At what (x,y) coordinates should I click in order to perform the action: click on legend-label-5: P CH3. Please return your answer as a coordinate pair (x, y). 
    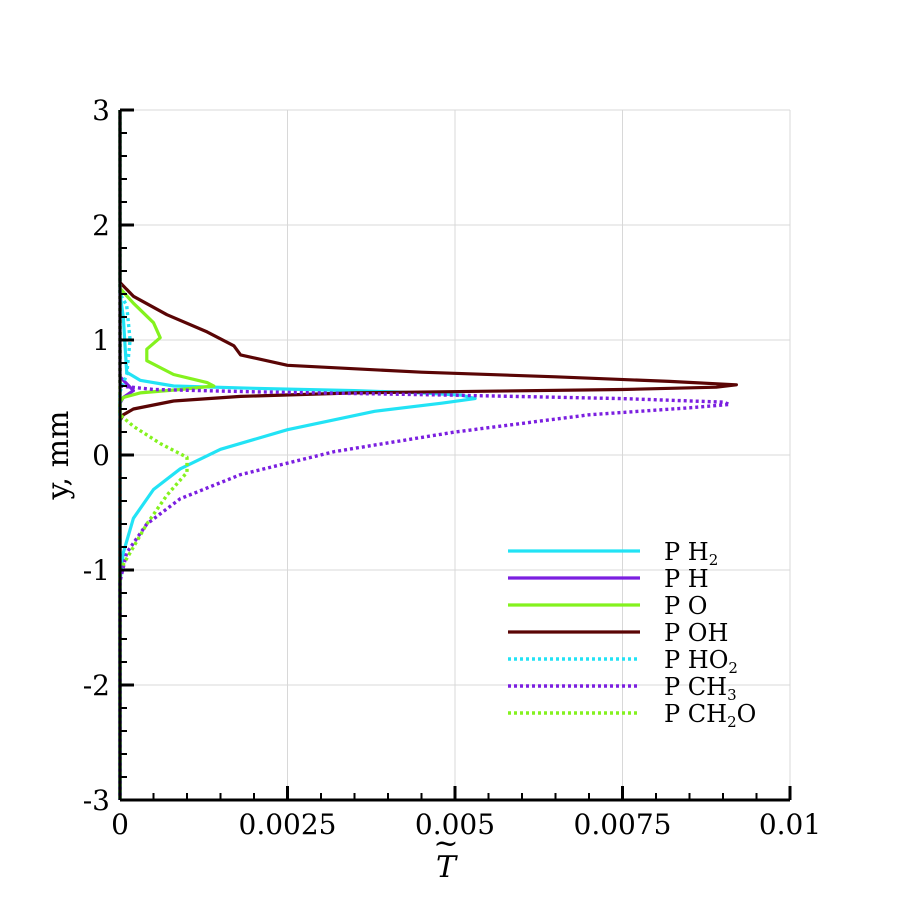
    Looking at the image, I should click on (700, 688).